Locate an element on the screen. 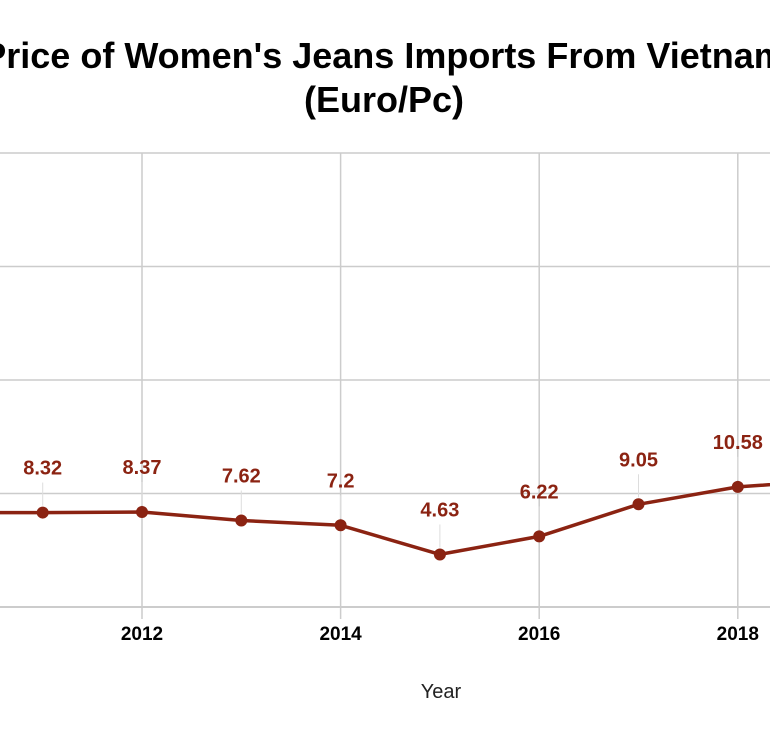 This screenshot has height=741, width=770. x-tick-label: 2012 is located at coordinates (142, 634).